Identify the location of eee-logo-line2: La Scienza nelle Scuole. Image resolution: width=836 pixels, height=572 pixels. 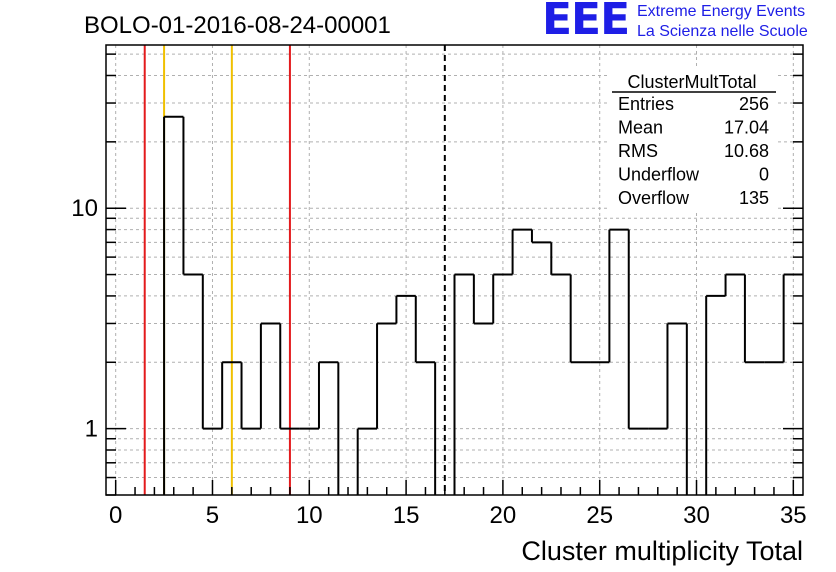
(722, 31).